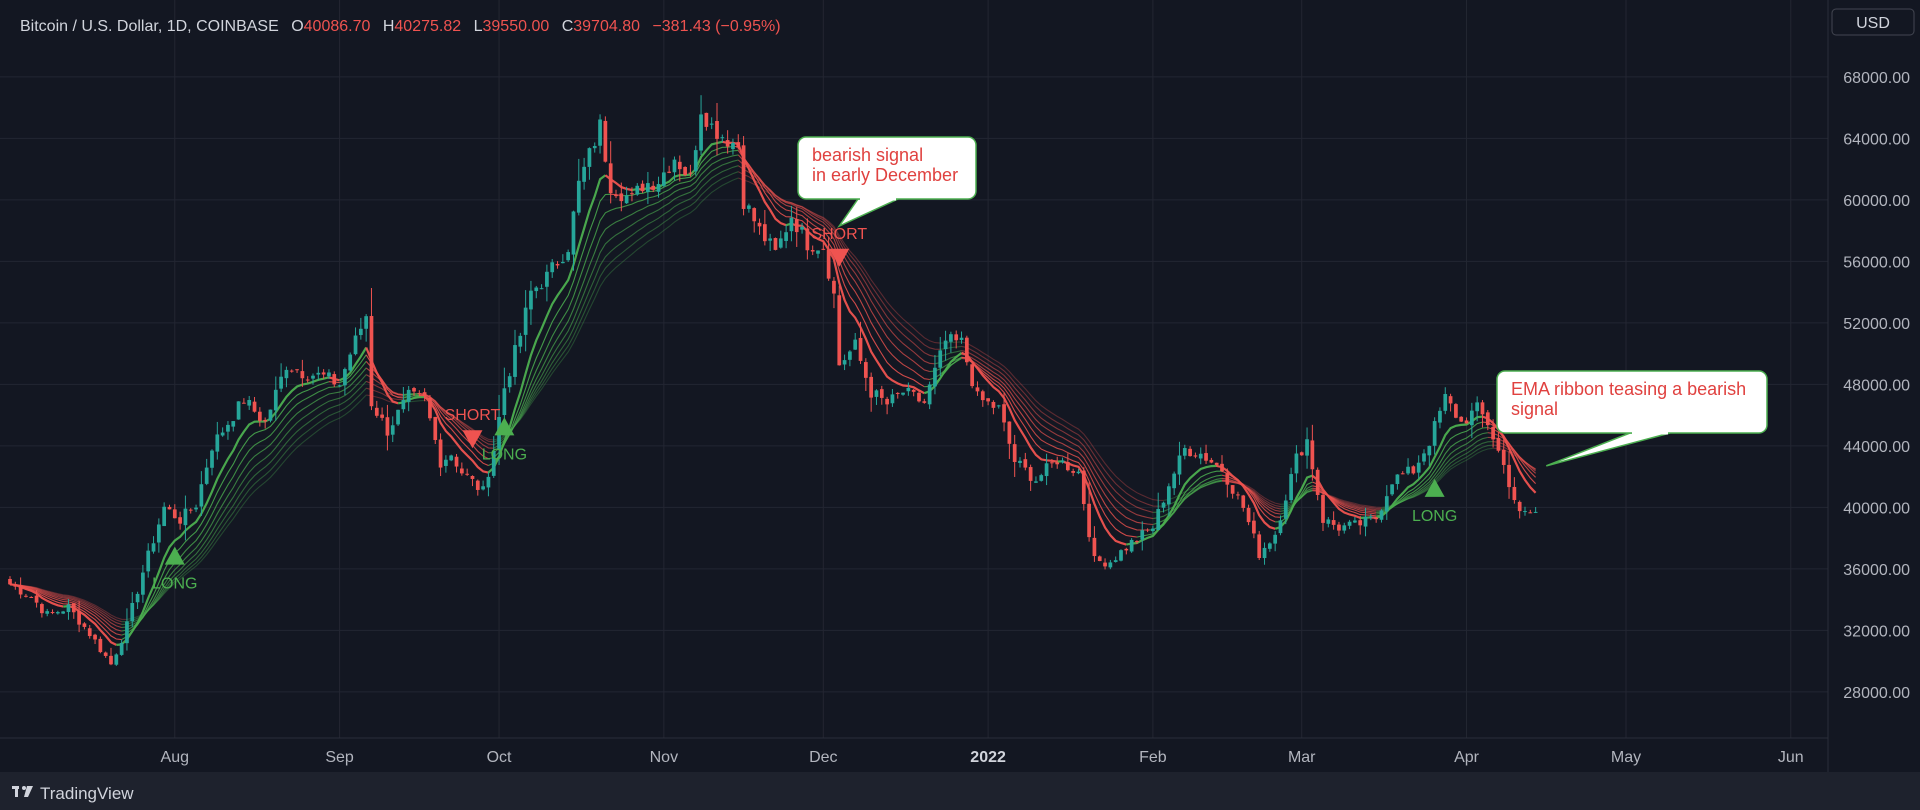 The height and width of the screenshot is (810, 1920). Describe the element at coordinates (1873, 22) in the screenshot. I see `currency-button: USD` at that location.